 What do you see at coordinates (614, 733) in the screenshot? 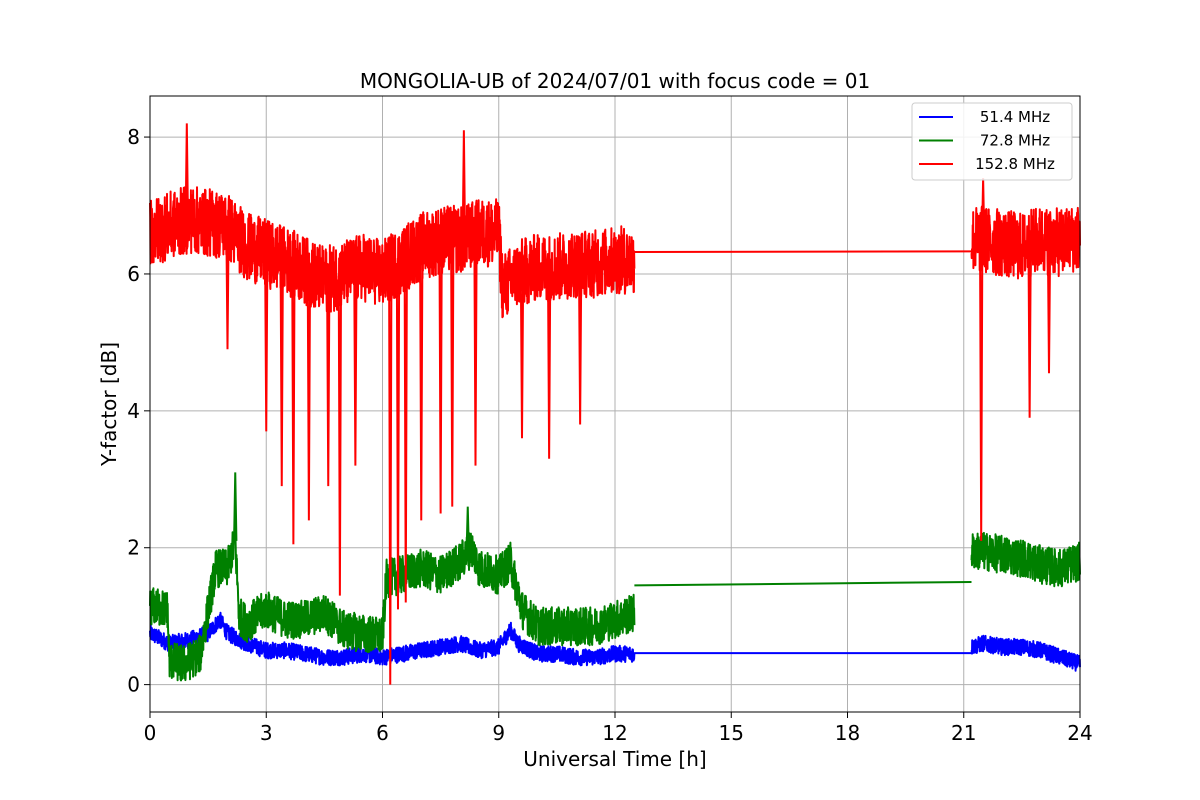
I see `x-tick-label: 12` at bounding box center [614, 733].